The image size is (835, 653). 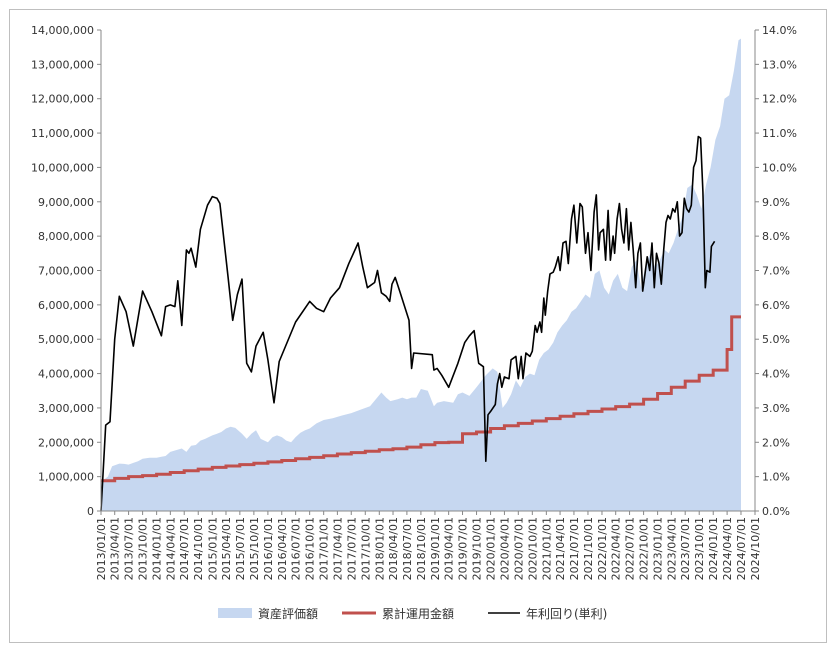 I want to click on right-tick-label: 4.0%, so click(x=776, y=374).